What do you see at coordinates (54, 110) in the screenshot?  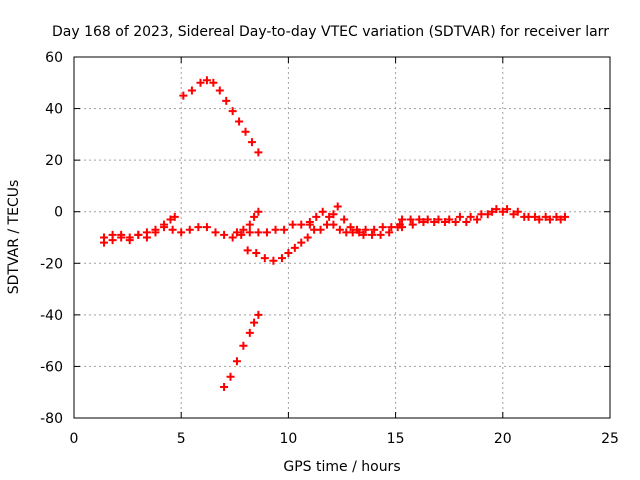 I see `y-tick-label: 40` at bounding box center [54, 110].